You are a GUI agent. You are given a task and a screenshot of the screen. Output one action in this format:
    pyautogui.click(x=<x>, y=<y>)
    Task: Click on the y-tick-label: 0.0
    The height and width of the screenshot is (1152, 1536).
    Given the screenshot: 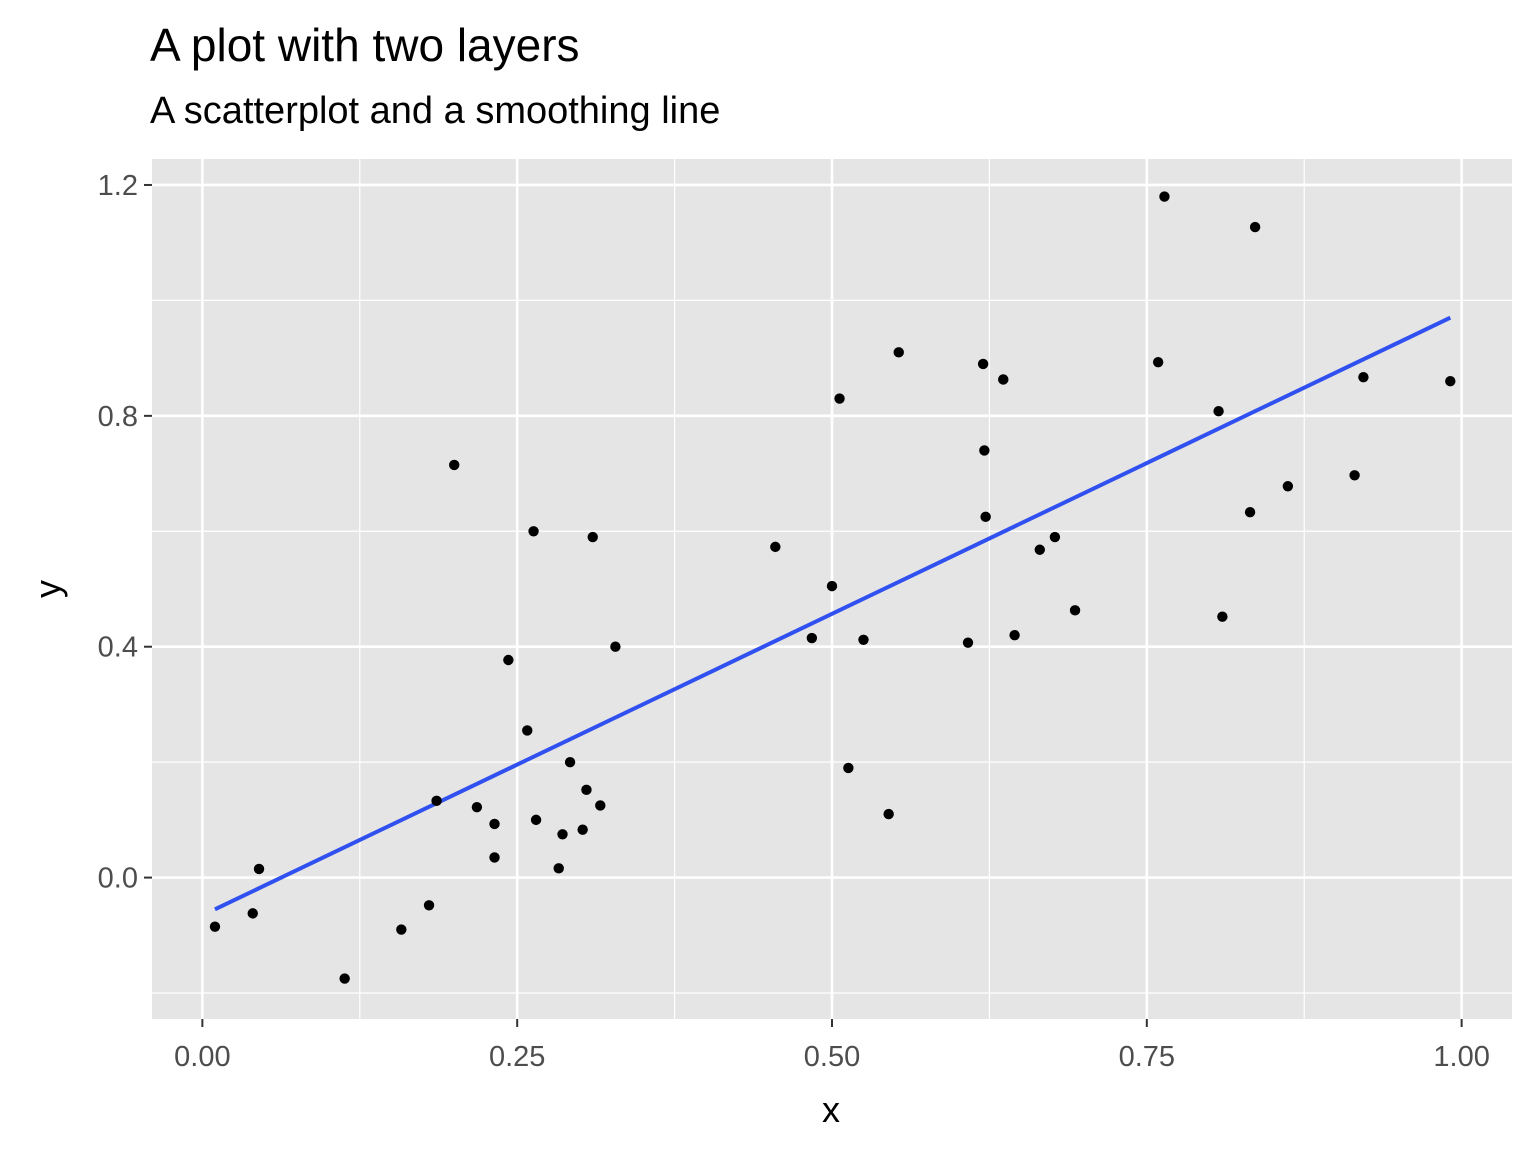 What is the action you would take?
    pyautogui.click(x=118, y=879)
    